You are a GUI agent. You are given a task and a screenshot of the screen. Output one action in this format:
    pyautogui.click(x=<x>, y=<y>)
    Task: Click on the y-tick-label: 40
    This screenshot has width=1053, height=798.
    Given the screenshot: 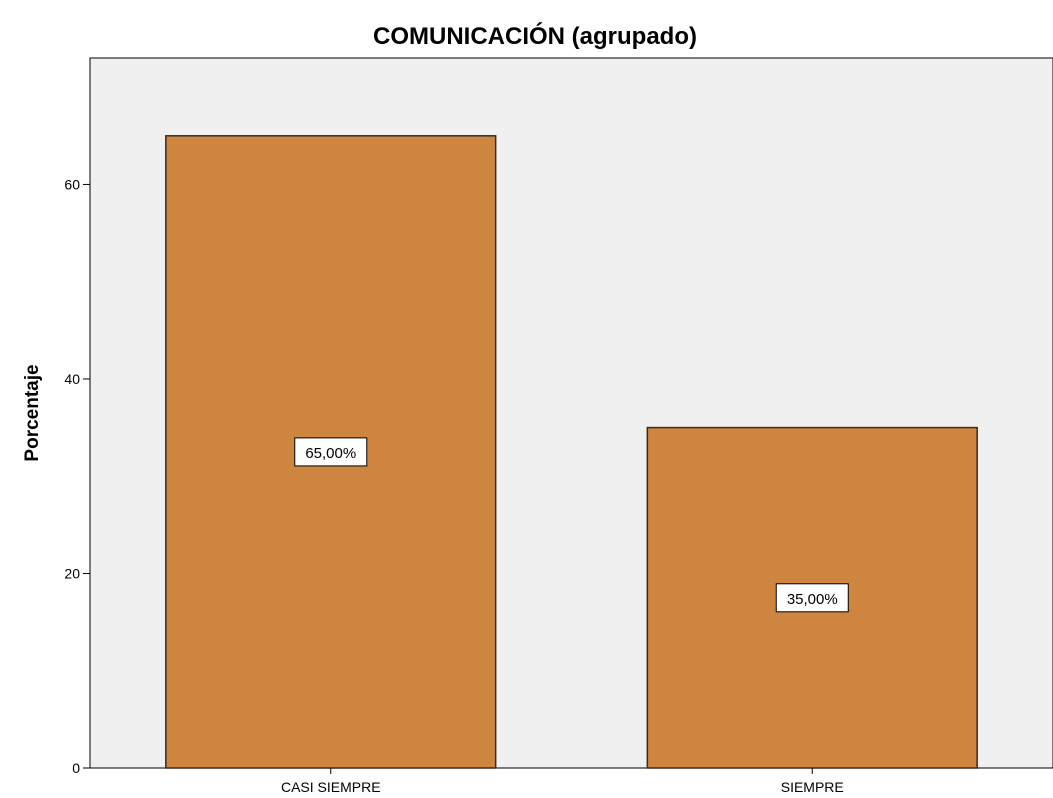 What is the action you would take?
    pyautogui.click(x=72, y=379)
    